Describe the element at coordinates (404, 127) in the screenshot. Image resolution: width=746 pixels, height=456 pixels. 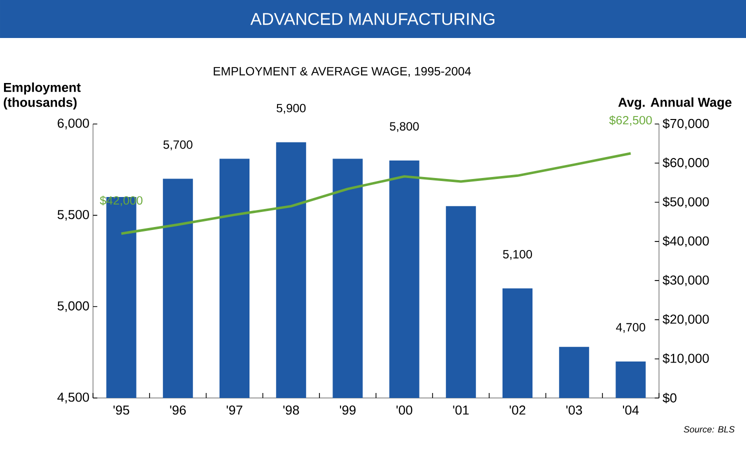
I see `data-label: 5,800` at that location.